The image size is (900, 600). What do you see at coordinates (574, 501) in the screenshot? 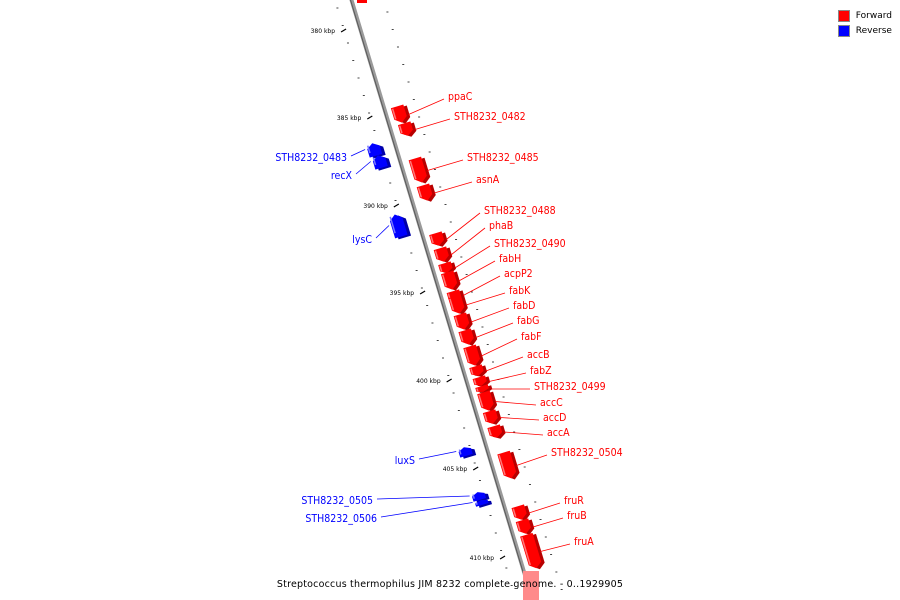
I see `gene-label: fruR` at bounding box center [574, 501].